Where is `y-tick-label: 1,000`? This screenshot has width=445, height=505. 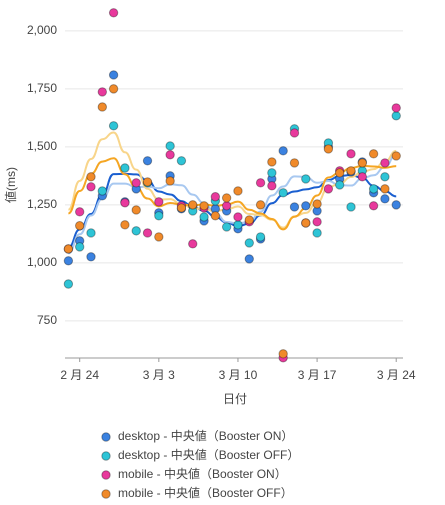
y-tick-label: 1,000 is located at coordinates (42, 262).